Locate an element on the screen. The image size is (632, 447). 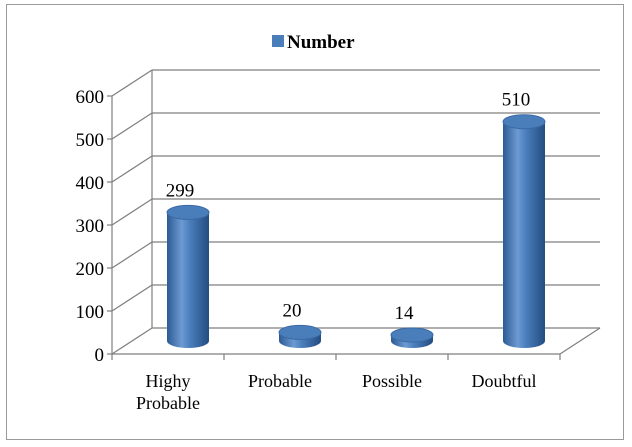
y-tick-label: 100 is located at coordinates (90, 312).